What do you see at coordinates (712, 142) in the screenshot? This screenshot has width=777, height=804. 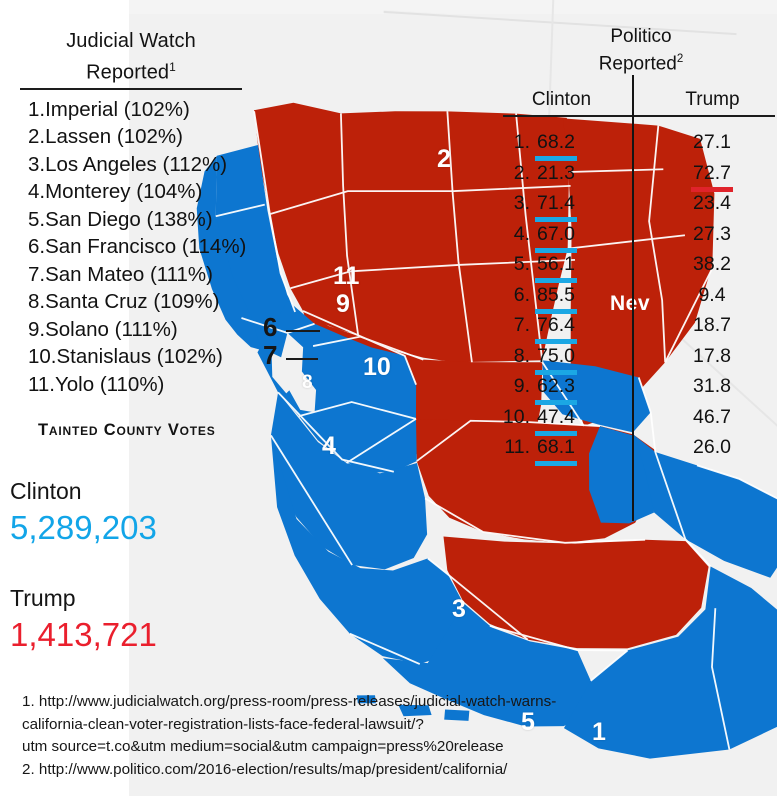 I see `trump-cell: 27.1` at bounding box center [712, 142].